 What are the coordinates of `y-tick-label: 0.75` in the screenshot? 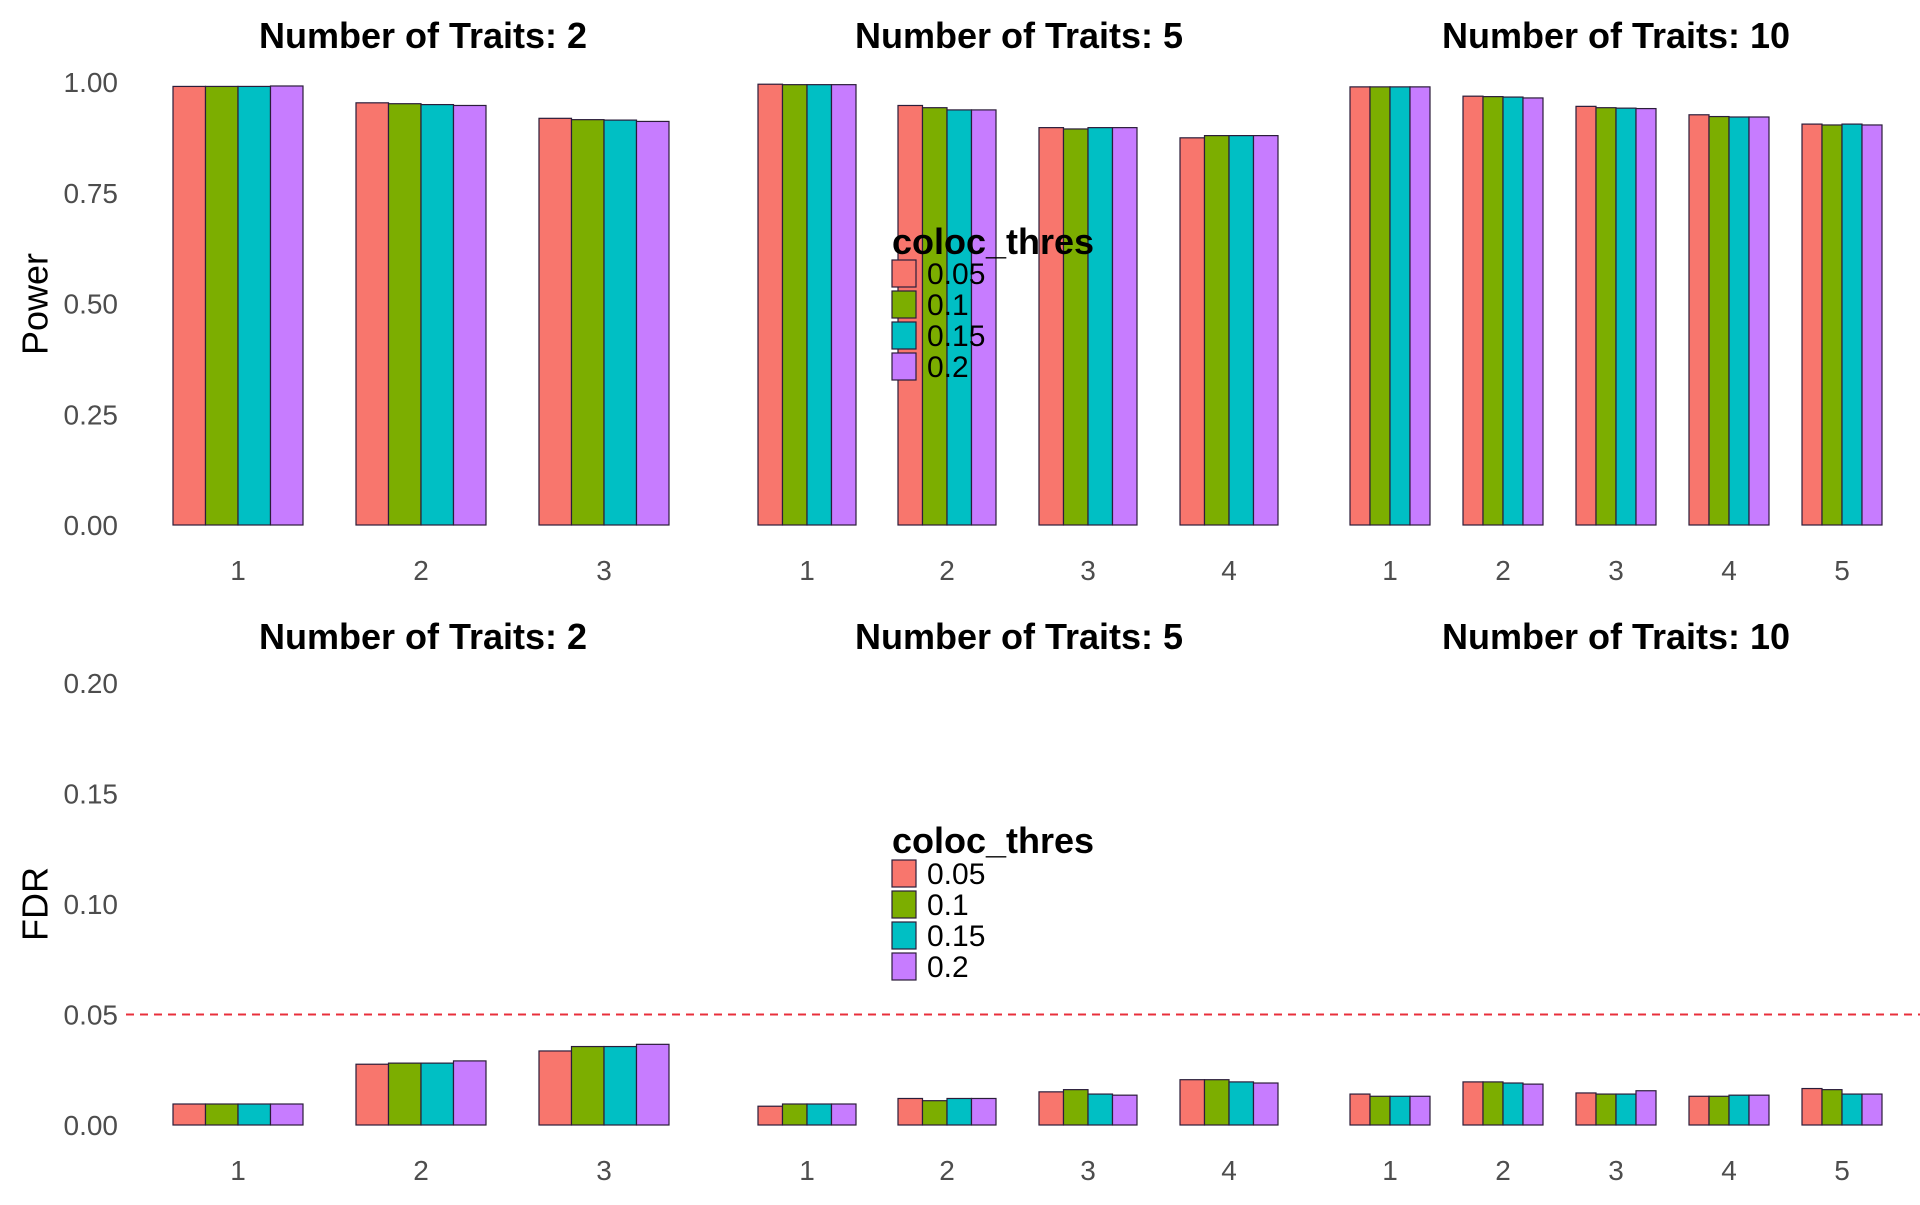 It's located at (91, 193).